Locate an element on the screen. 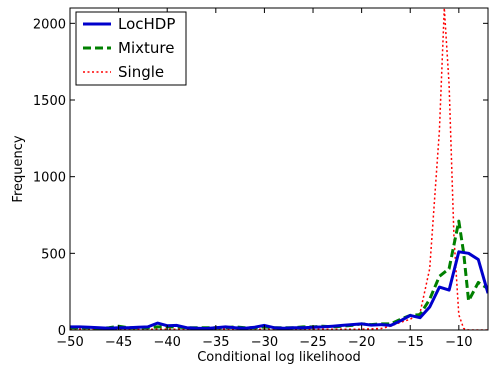  x-tick-label: −20 is located at coordinates (361, 342).